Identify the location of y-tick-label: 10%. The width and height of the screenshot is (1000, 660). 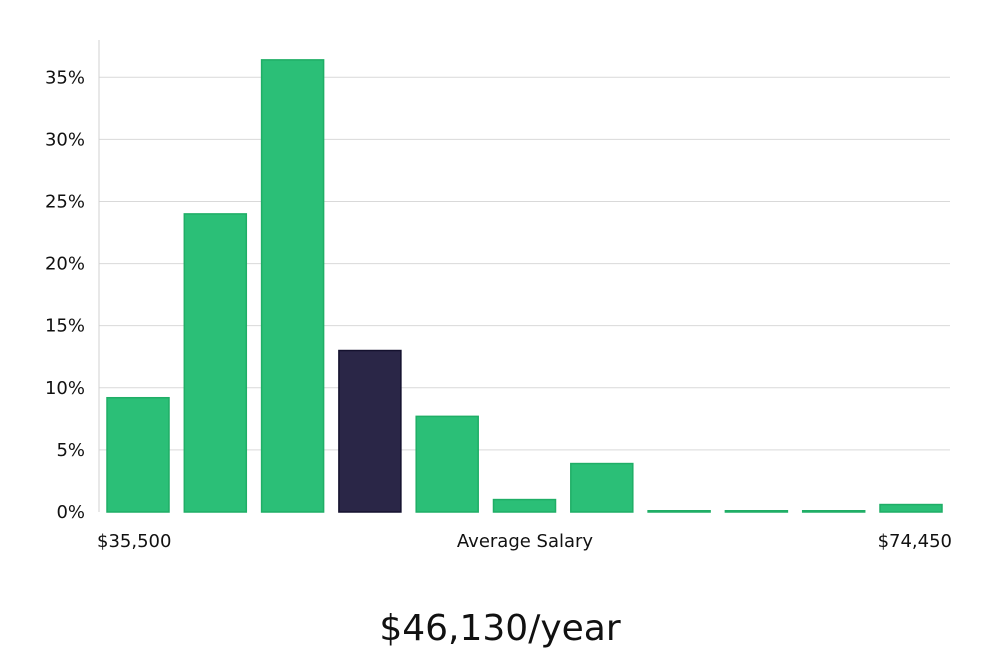
(65, 388).